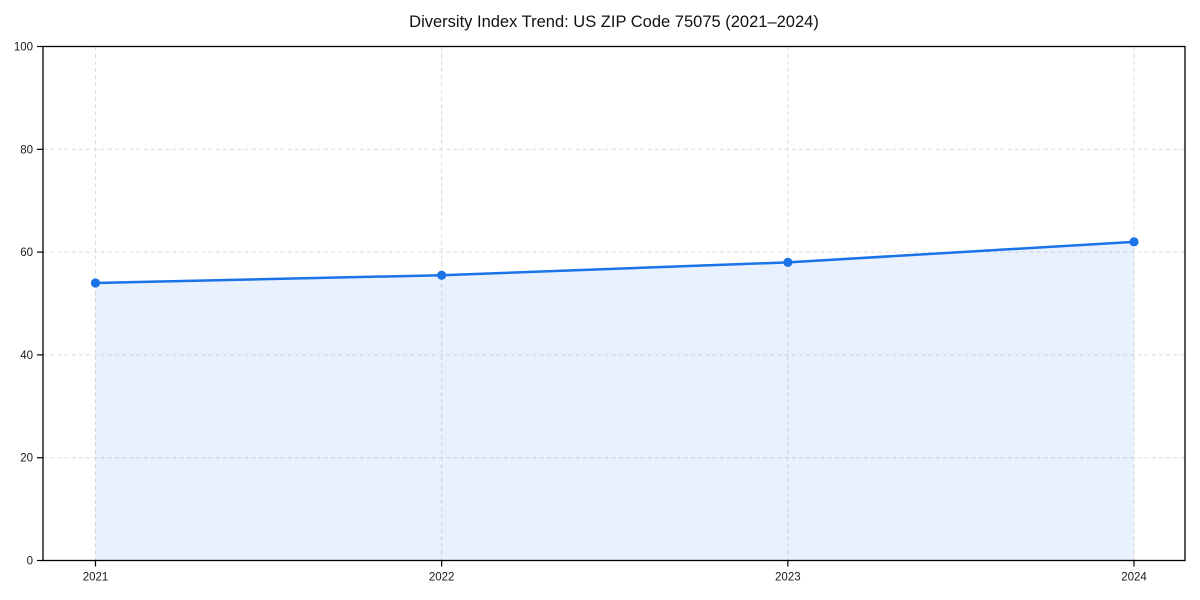 The height and width of the screenshot is (600, 1200). What do you see at coordinates (26, 253) in the screenshot?
I see `y-tick-label: 60` at bounding box center [26, 253].